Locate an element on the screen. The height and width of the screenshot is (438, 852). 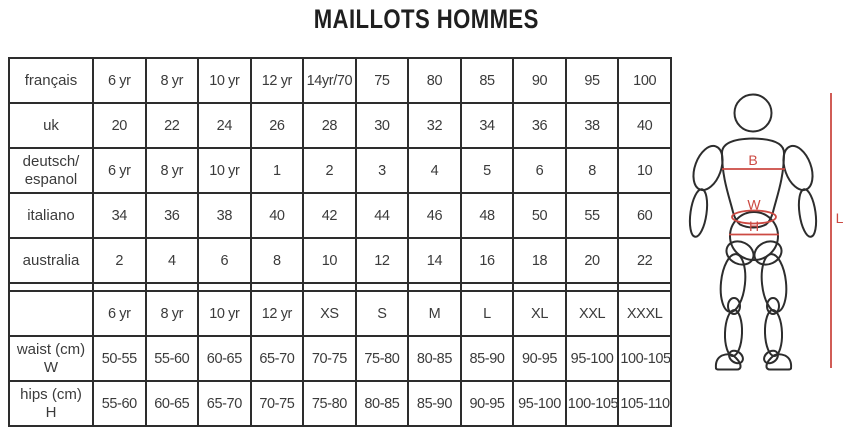
row-label: australia is located at coordinates (51, 260).